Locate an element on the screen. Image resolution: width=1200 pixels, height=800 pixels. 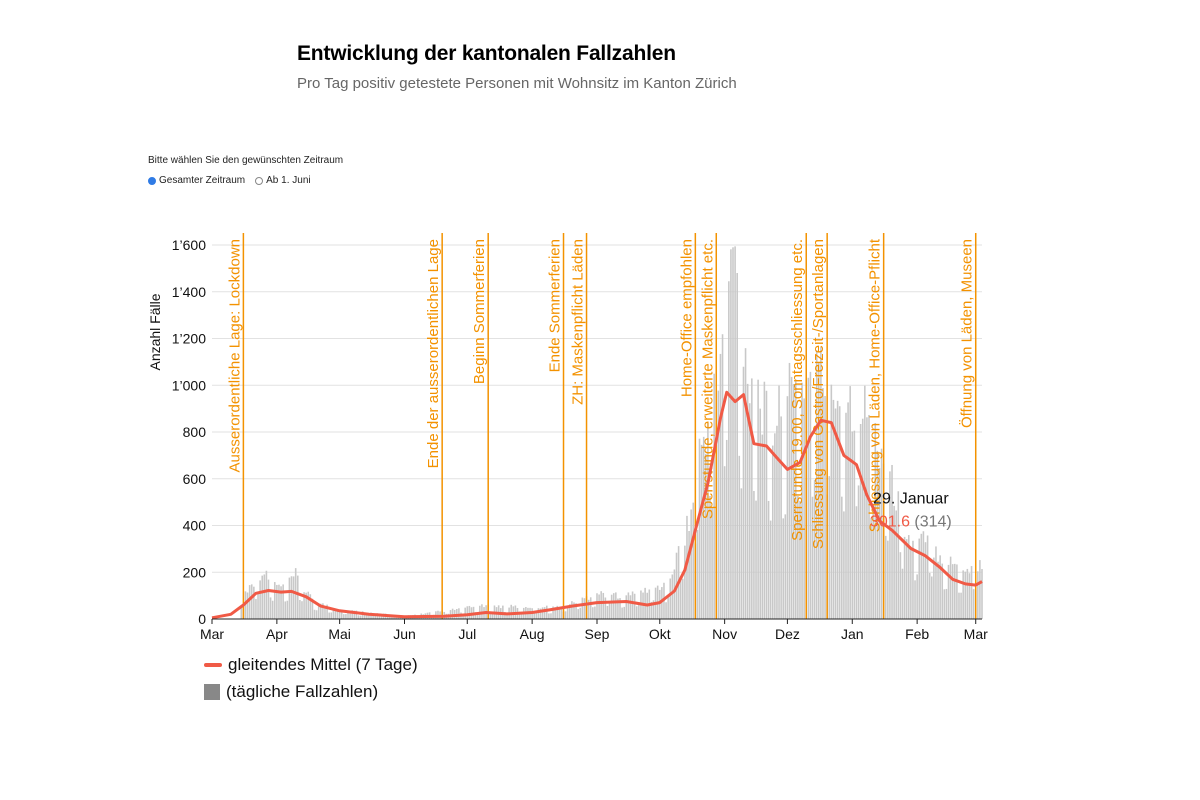
y-axis-label: Anzahl Fälle is located at coordinates (155, 331).